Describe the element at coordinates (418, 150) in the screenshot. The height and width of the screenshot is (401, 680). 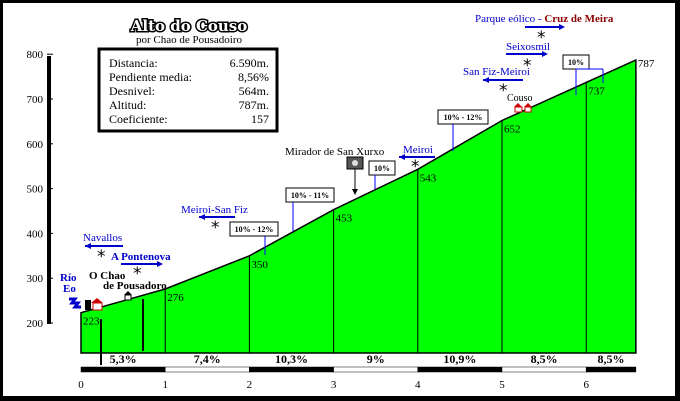
I see `place-label-meiroi: Meiroi` at that location.